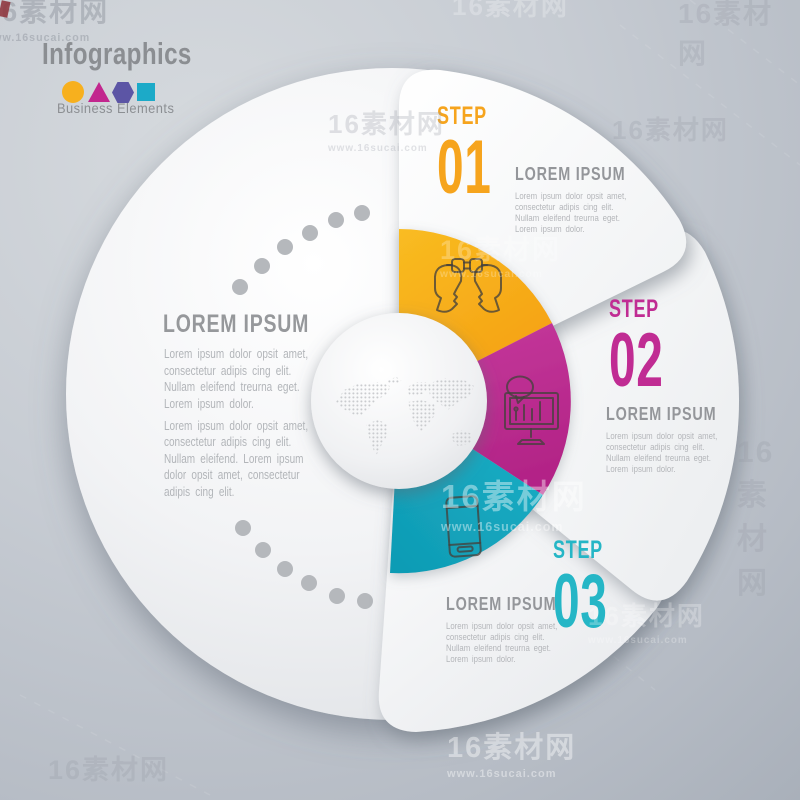 The image size is (800, 800). What do you see at coordinates (661, 414) in the screenshot?
I see `step-2-heading: LOREM IPSUM` at bounding box center [661, 414].